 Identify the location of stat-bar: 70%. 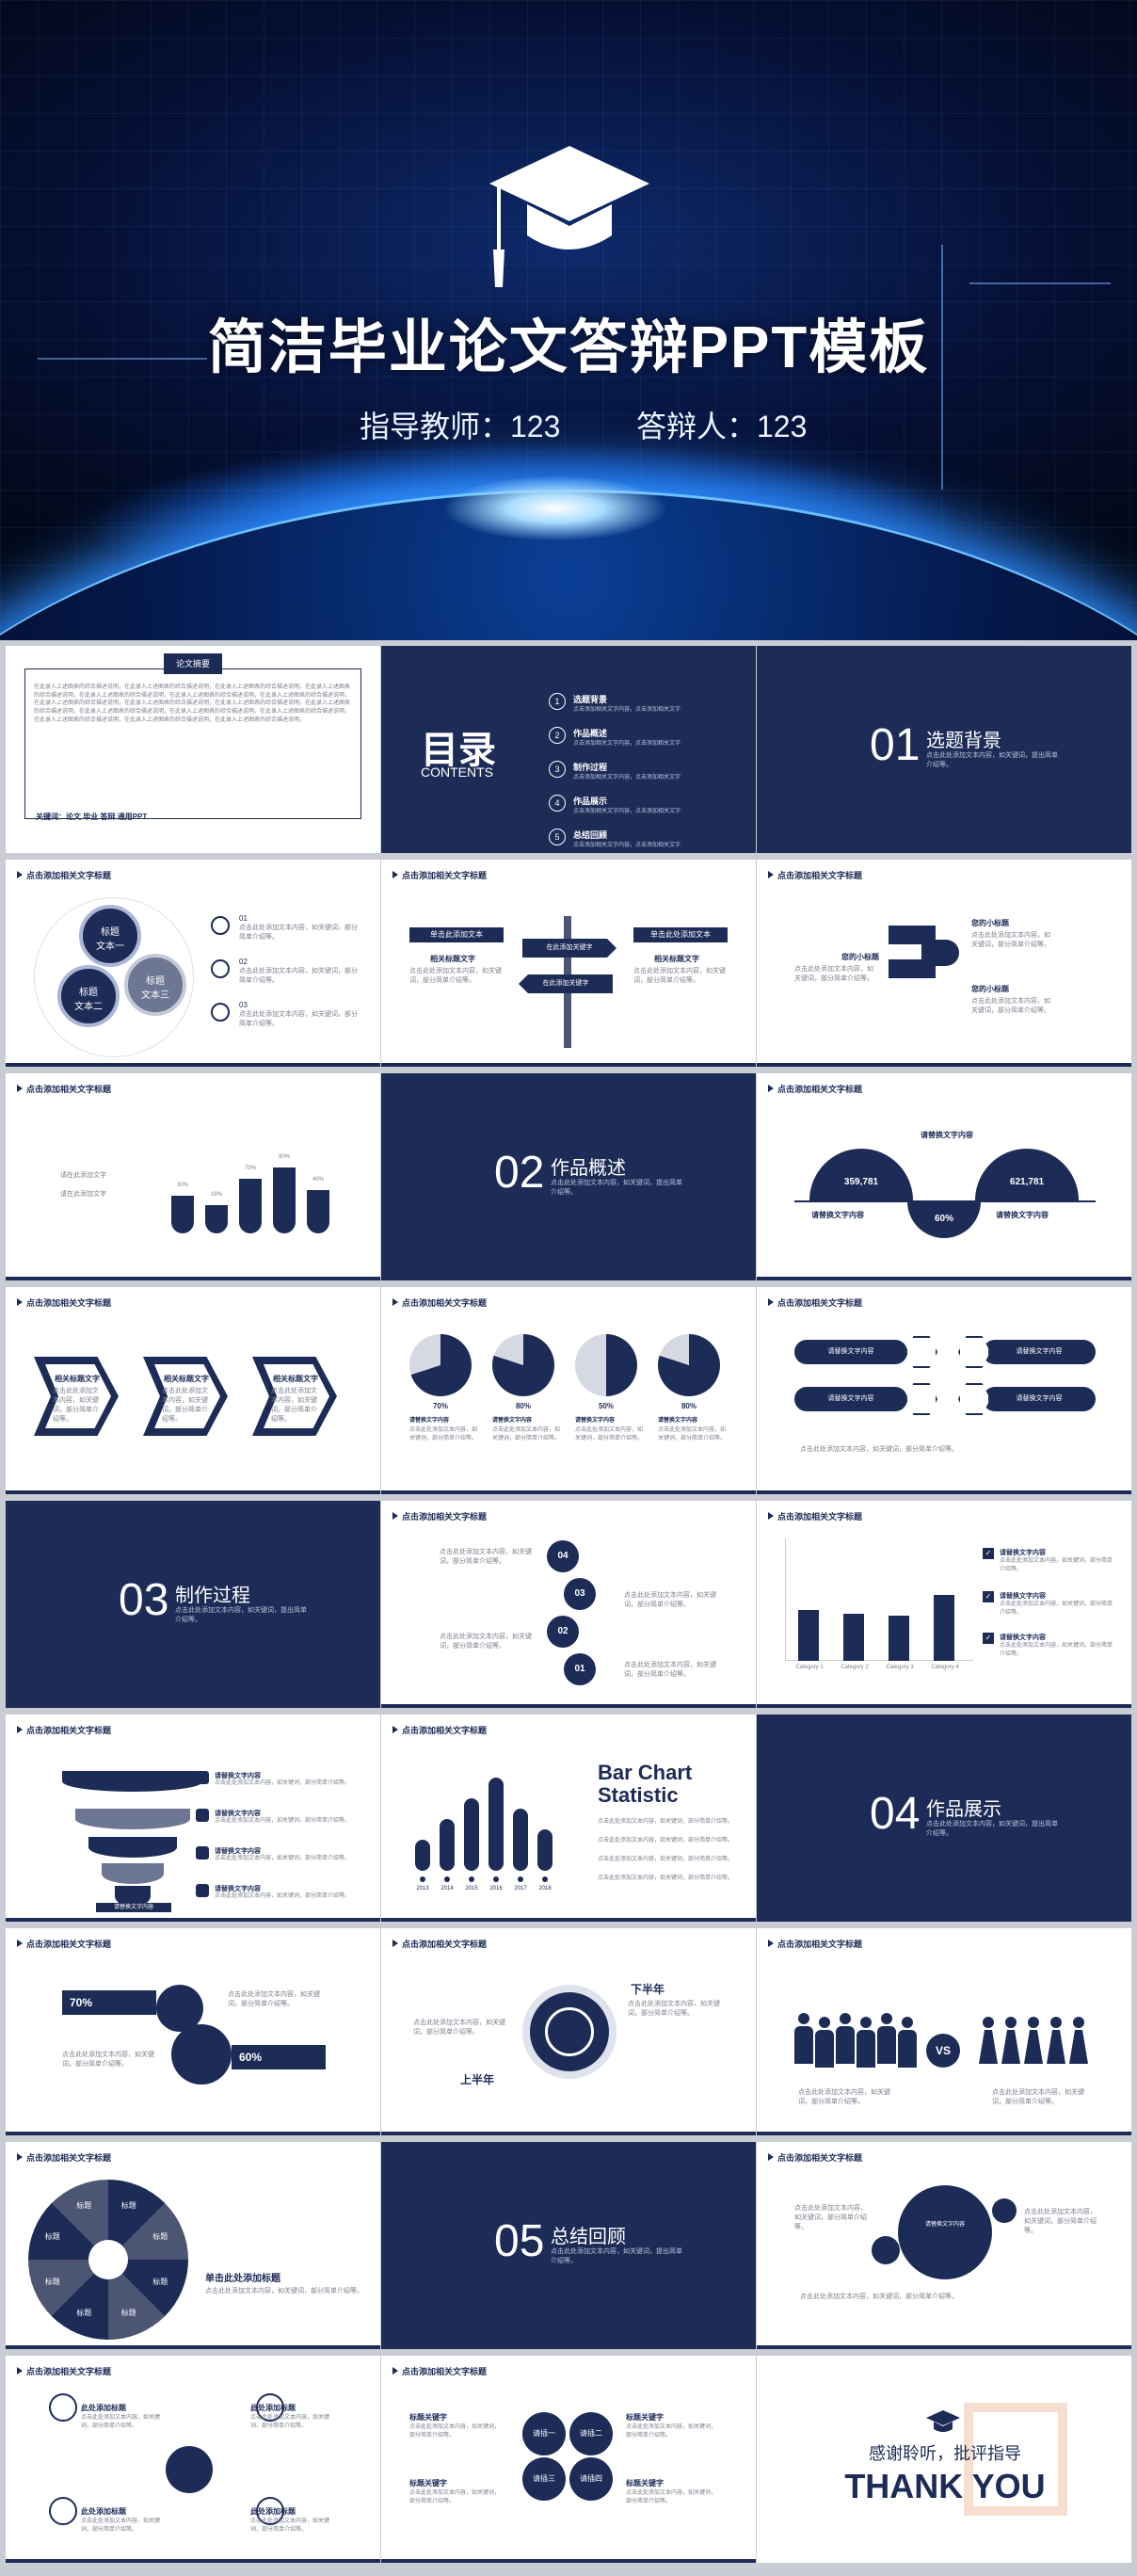
(109, 2002).